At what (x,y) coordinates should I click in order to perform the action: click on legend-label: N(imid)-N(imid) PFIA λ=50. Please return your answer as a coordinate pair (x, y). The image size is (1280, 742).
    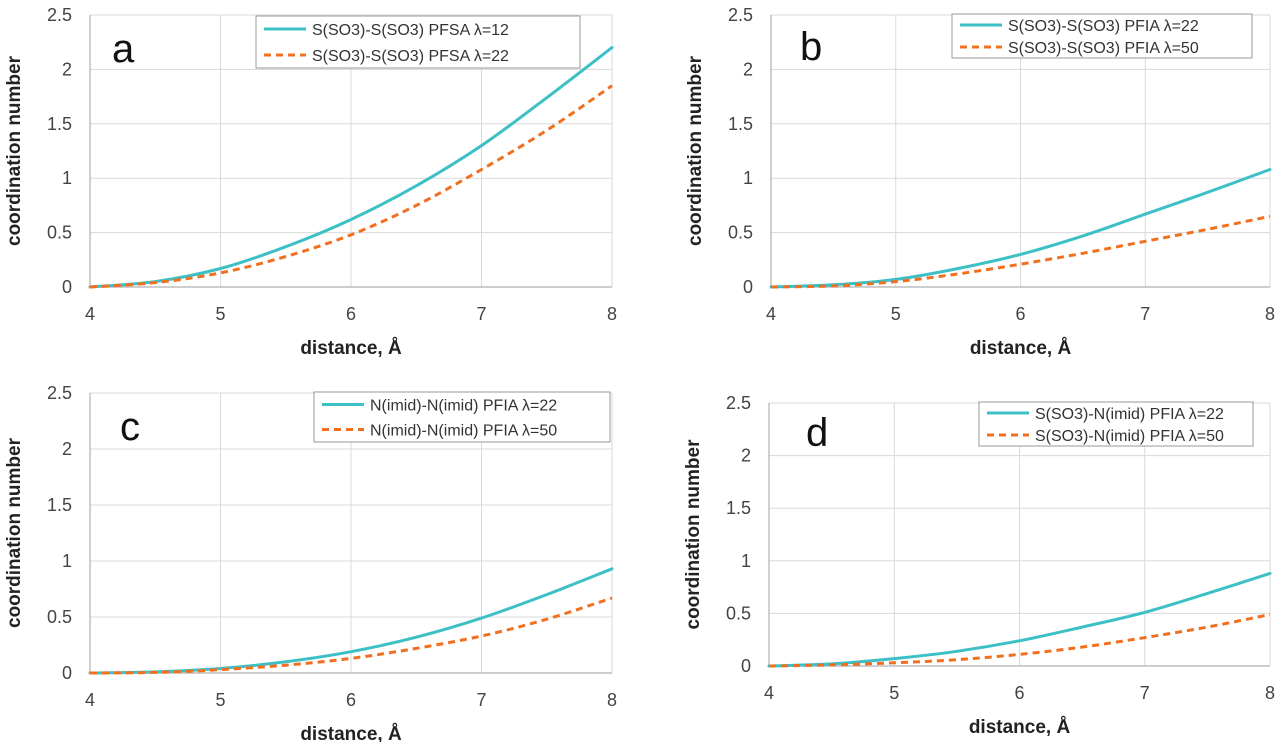
    Looking at the image, I should click on (463, 431).